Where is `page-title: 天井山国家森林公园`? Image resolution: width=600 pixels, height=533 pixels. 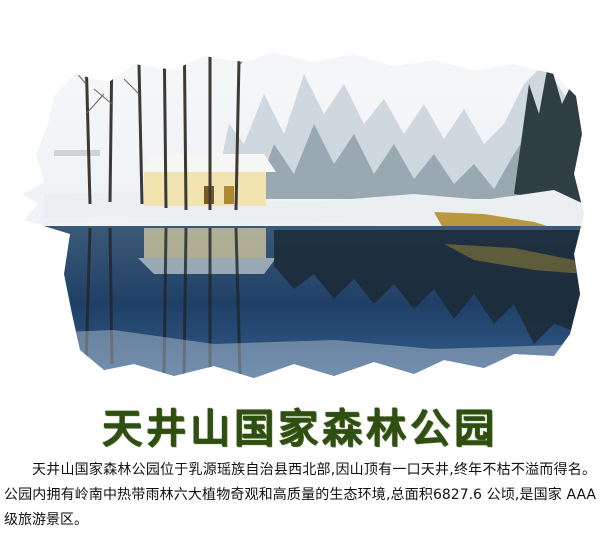 page-title: 天井山国家森林公园 is located at coordinates (300, 428).